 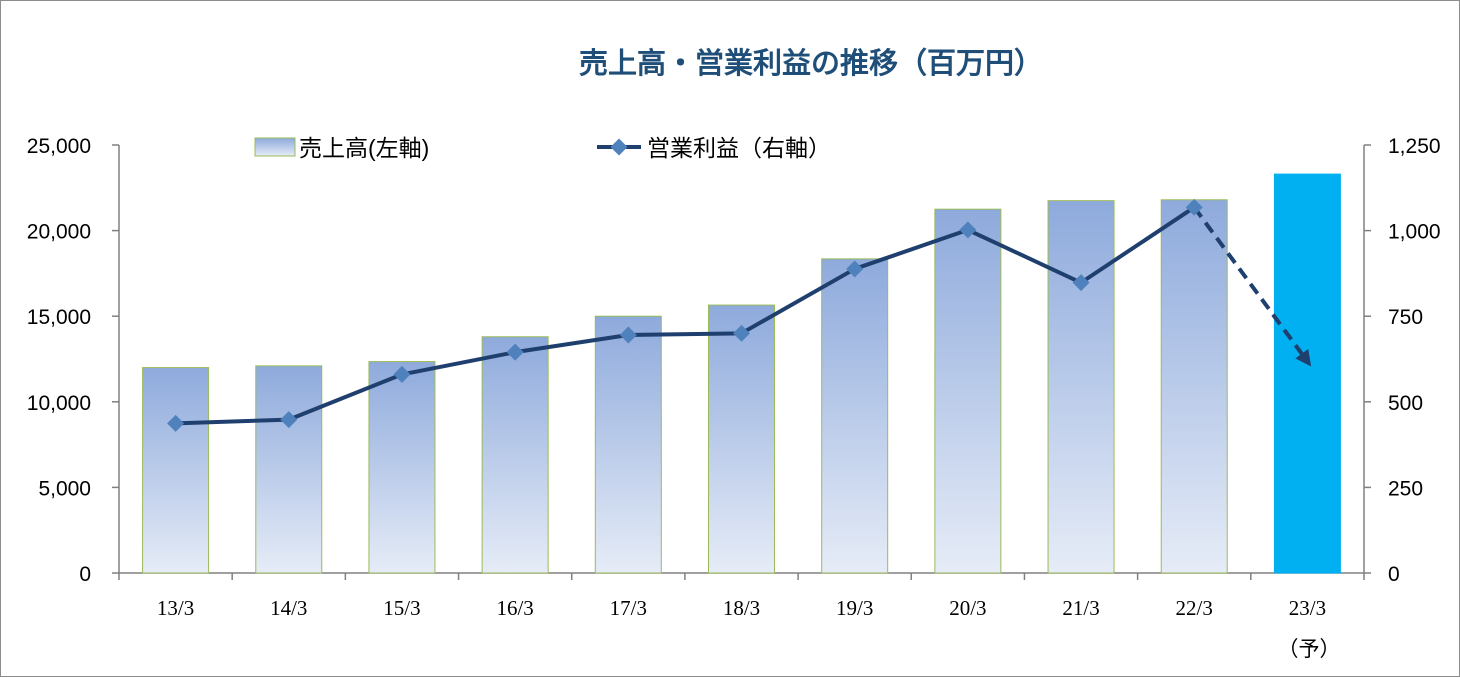 What do you see at coordinates (967, 608) in the screenshot?
I see `x-label: 20/3` at bounding box center [967, 608].